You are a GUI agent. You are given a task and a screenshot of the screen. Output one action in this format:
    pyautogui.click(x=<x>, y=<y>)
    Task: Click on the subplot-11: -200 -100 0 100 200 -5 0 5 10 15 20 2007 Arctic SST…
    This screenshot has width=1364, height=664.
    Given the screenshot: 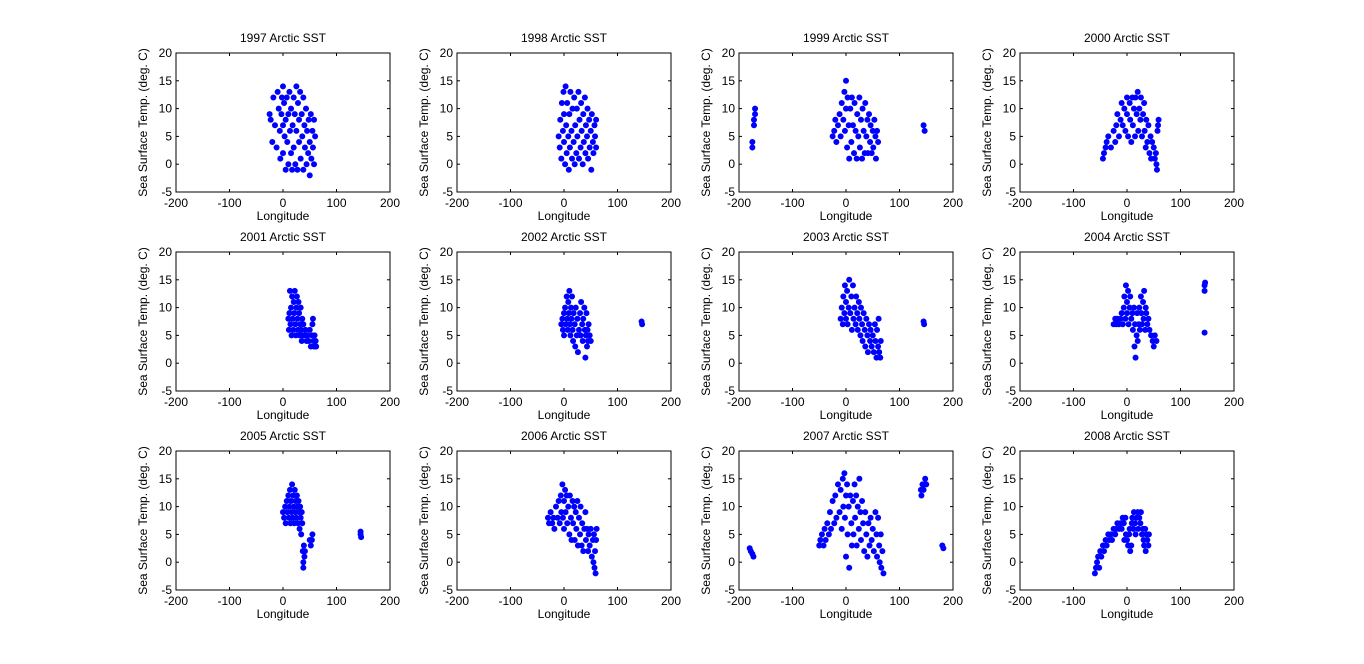 What is the action you would take?
    pyautogui.click(x=831, y=525)
    